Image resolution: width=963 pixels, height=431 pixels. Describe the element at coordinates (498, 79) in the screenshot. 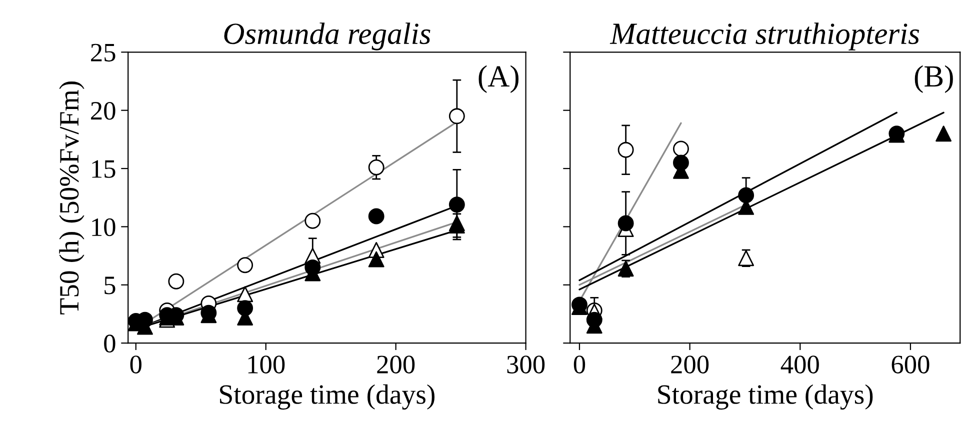

I see `annotation: (A)` at that location.